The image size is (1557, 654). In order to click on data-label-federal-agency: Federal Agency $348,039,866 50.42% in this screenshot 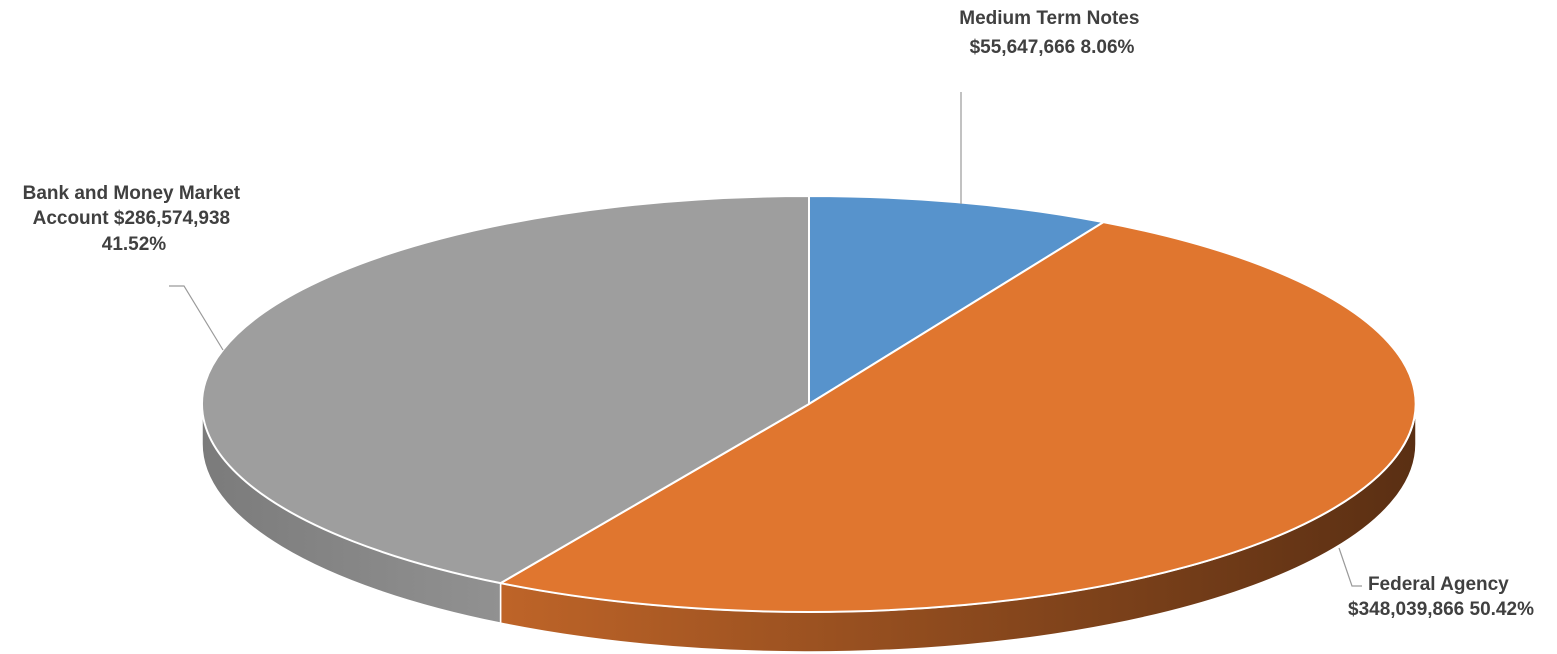, I will do `click(1441, 597)`.